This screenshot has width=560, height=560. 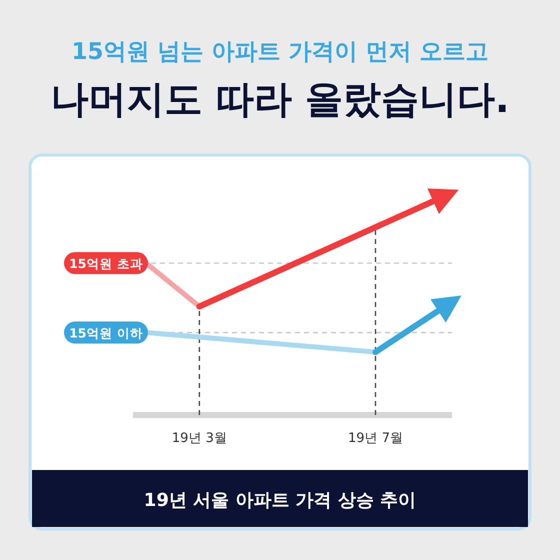 What do you see at coordinates (280, 500) in the screenshot?
I see `text: 19년 서울 아파트 가격 상승 추이` at bounding box center [280, 500].